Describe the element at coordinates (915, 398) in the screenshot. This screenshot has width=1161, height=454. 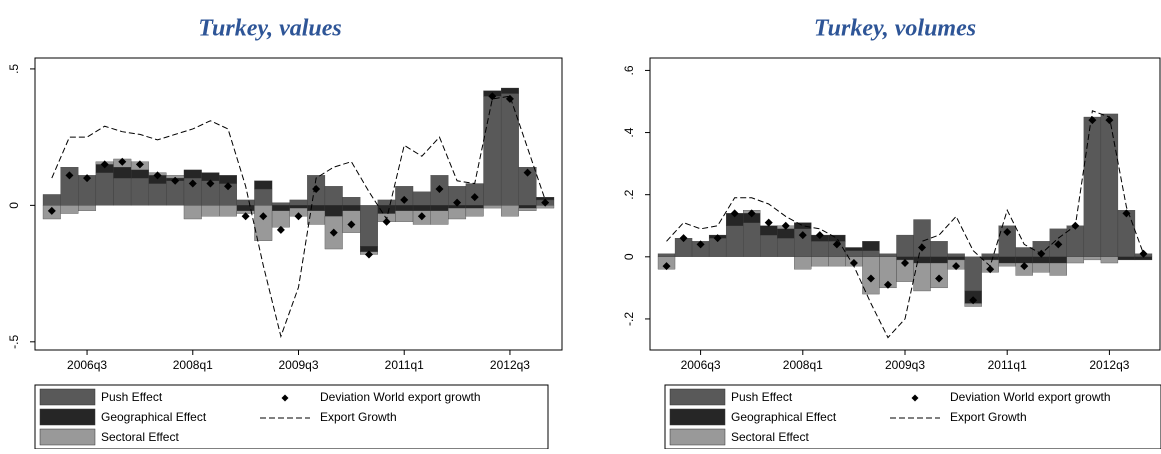
I see `legend-marker` at that location.